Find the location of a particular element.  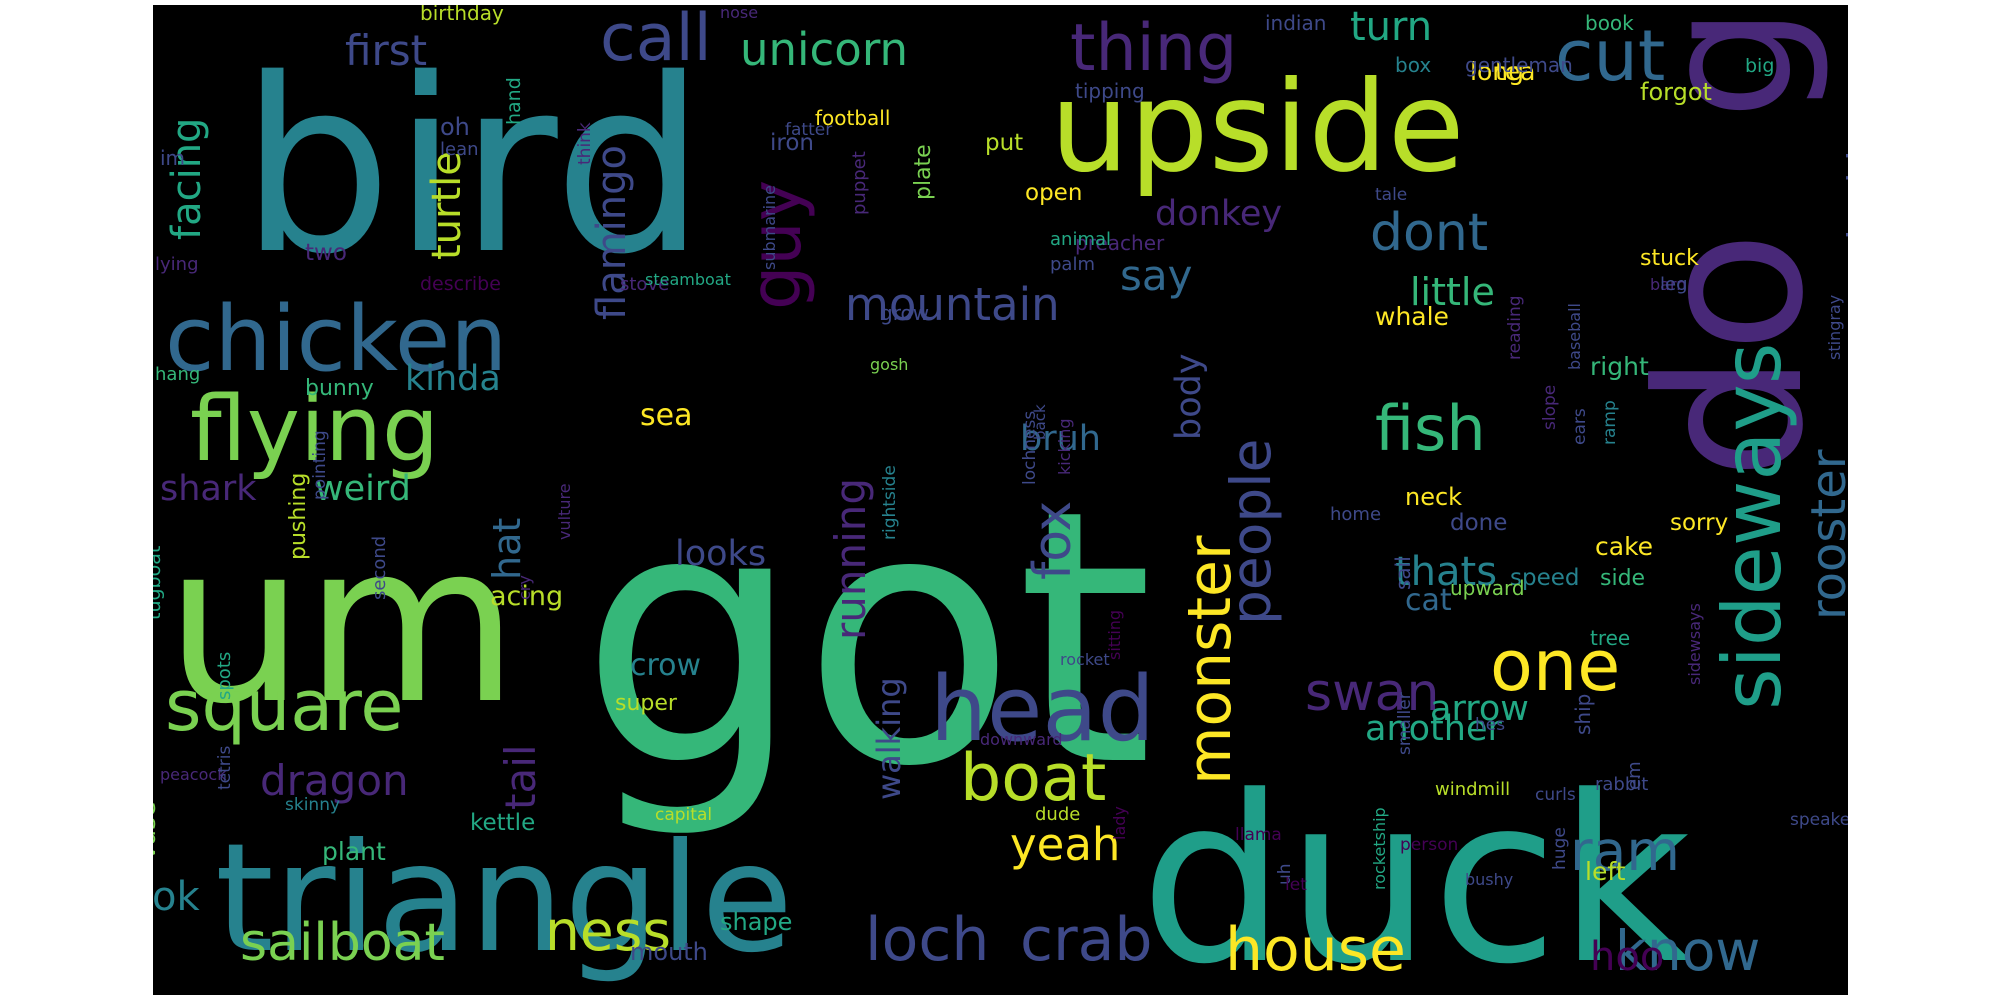

word-running: running is located at coordinates (850, 559).